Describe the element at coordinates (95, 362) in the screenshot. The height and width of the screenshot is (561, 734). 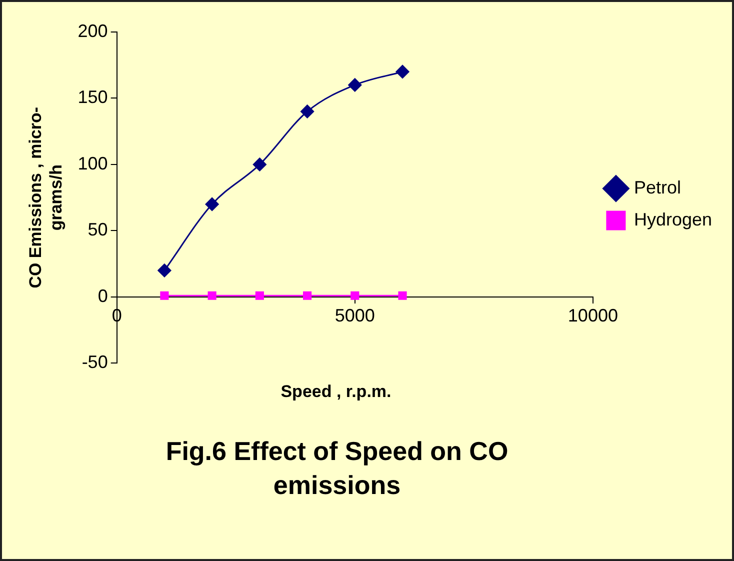
I see `y-tick-label: -50` at that location.